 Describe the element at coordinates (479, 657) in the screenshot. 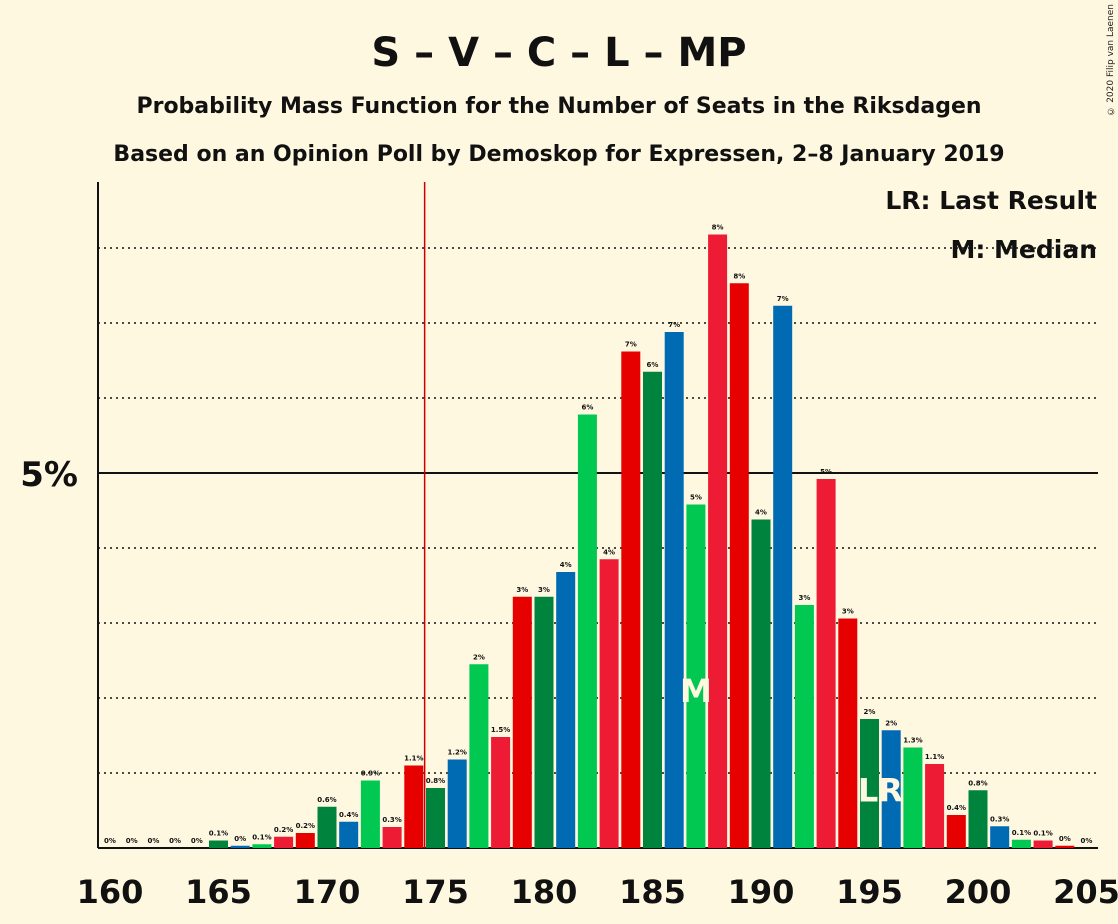

I see `bar-label-177: 2%` at that location.